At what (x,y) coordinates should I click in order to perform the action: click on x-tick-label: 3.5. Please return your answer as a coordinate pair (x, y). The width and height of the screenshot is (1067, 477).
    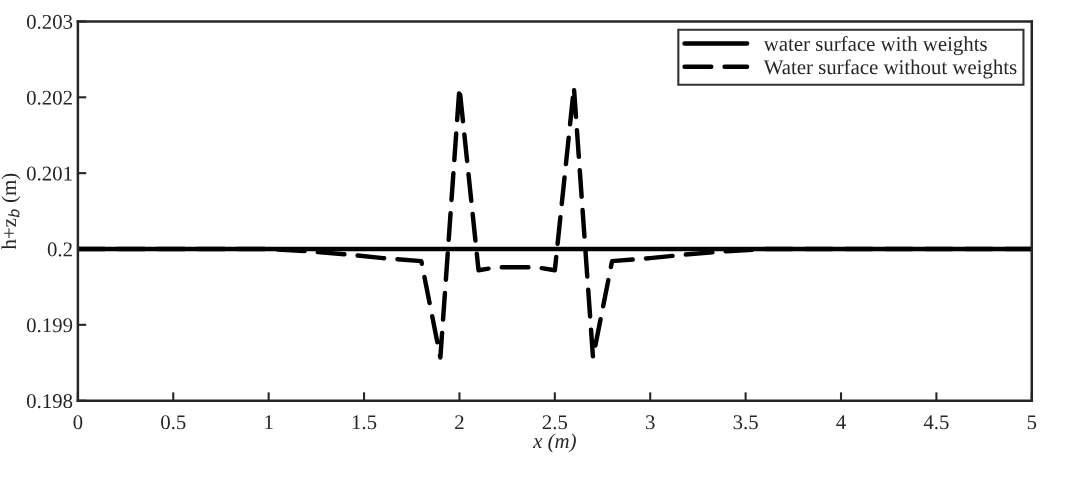
    Looking at the image, I should click on (745, 422).